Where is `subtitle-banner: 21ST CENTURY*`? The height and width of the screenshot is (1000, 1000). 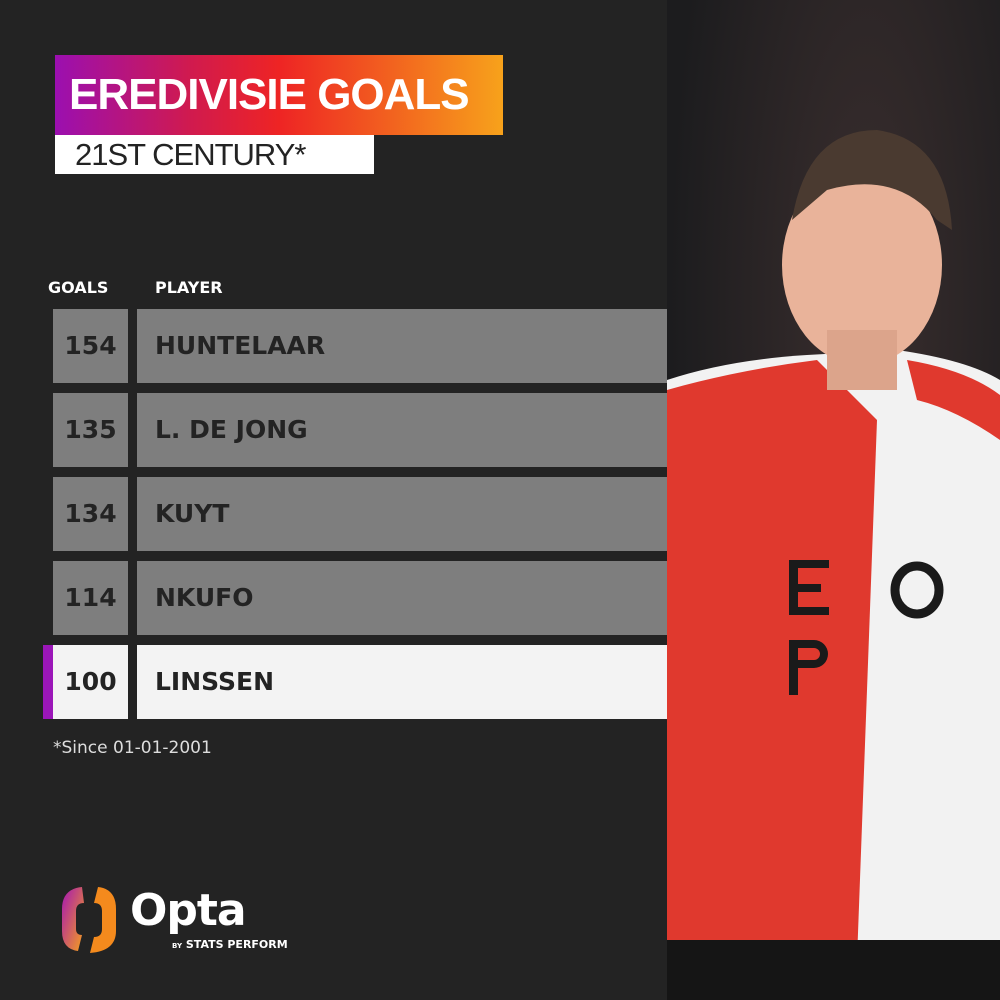 subtitle-banner: 21ST CENTURY* is located at coordinates (214, 154).